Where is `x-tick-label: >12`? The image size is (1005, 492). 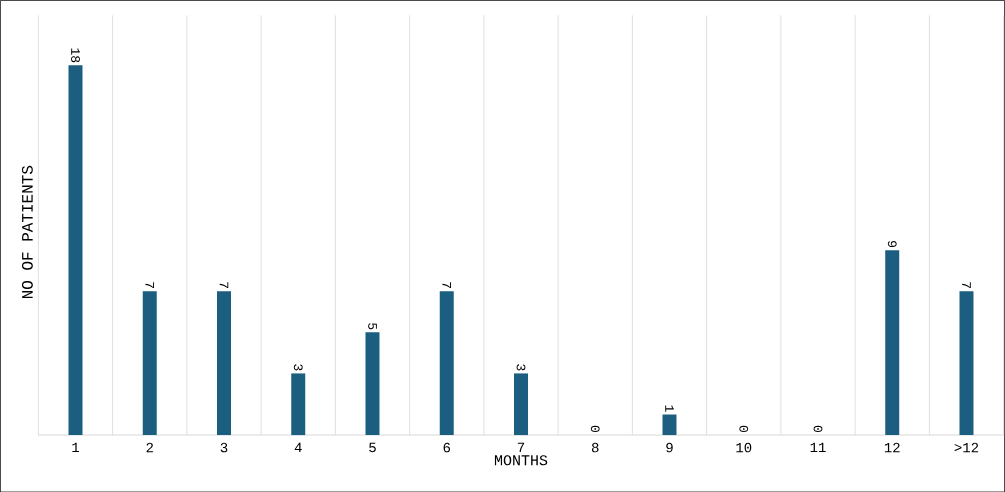 x-tick-label: >12 is located at coordinates (966, 447).